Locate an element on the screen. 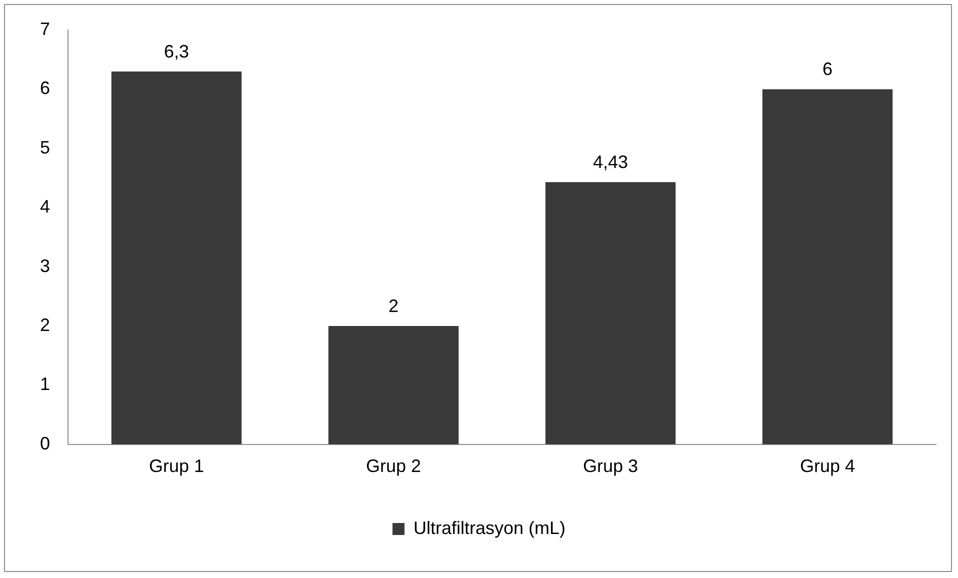 The image size is (958, 578). y-tick-label: 1 is located at coordinates (45, 384).